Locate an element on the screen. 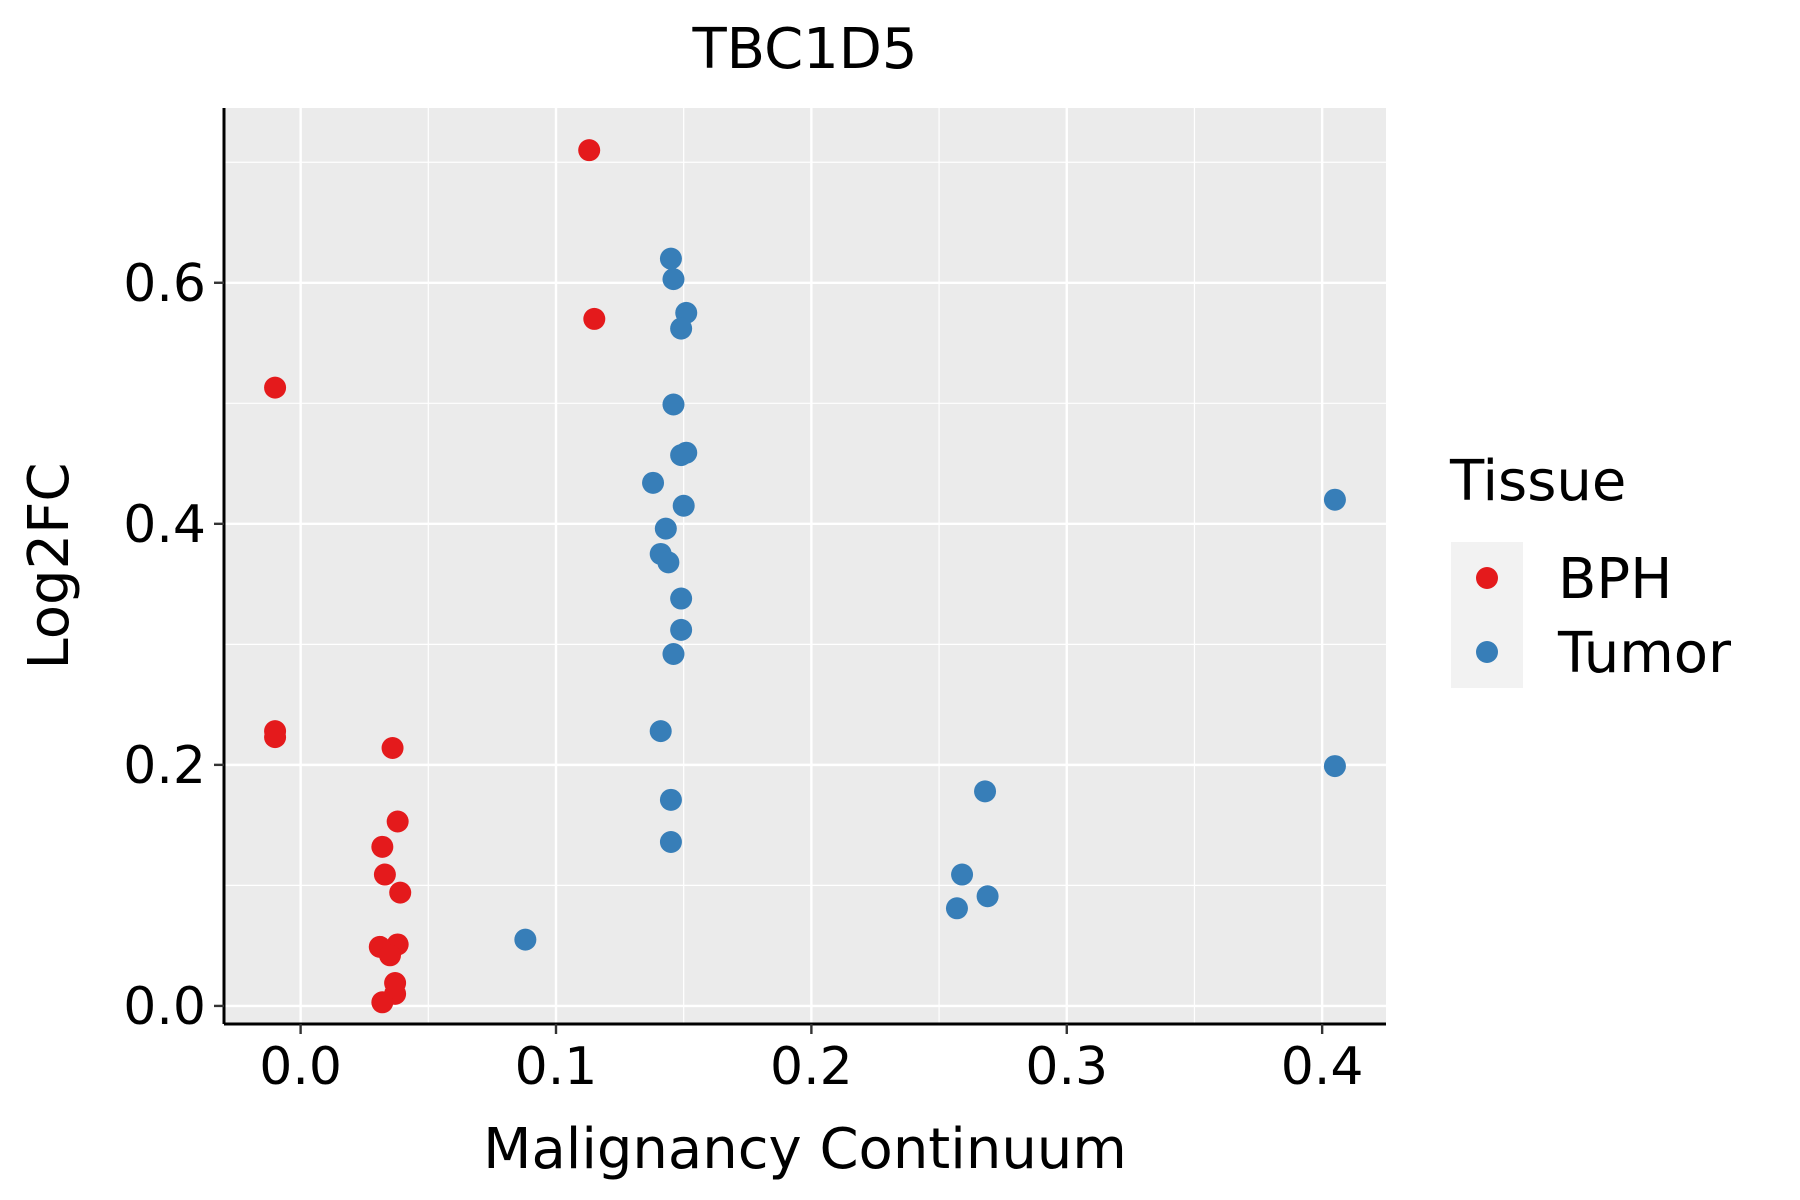 The height and width of the screenshot is (1200, 1800). legend-label-bph: BPH is located at coordinates (1615, 579).